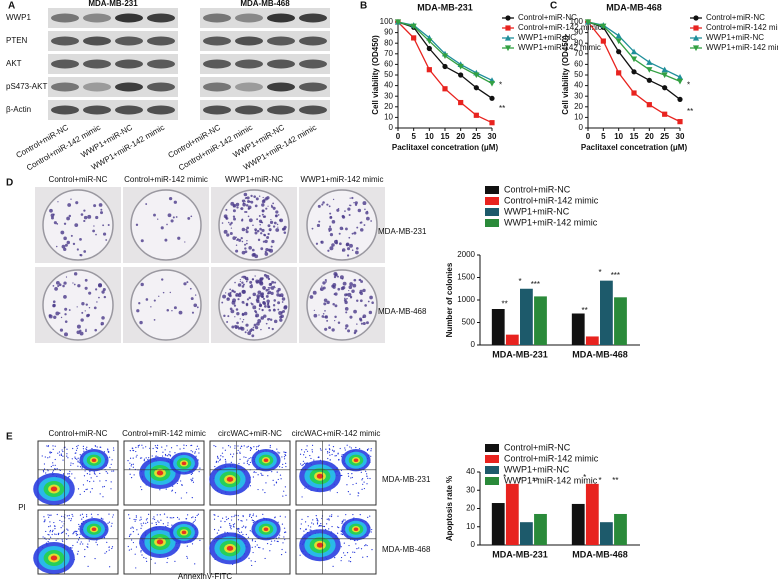  Describe the element at coordinates (466, 254) in the screenshot. I see `y-tick-label: 2000` at that location.